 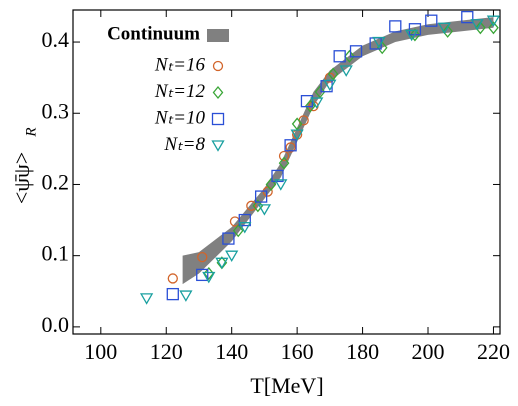 I want to click on legend-label: Continuum, so click(x=153, y=33).